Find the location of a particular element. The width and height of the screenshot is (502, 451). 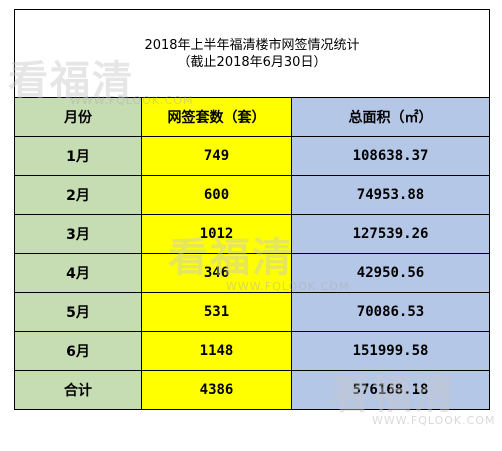

header-area: 总面积（㎡） is located at coordinates (390, 117).